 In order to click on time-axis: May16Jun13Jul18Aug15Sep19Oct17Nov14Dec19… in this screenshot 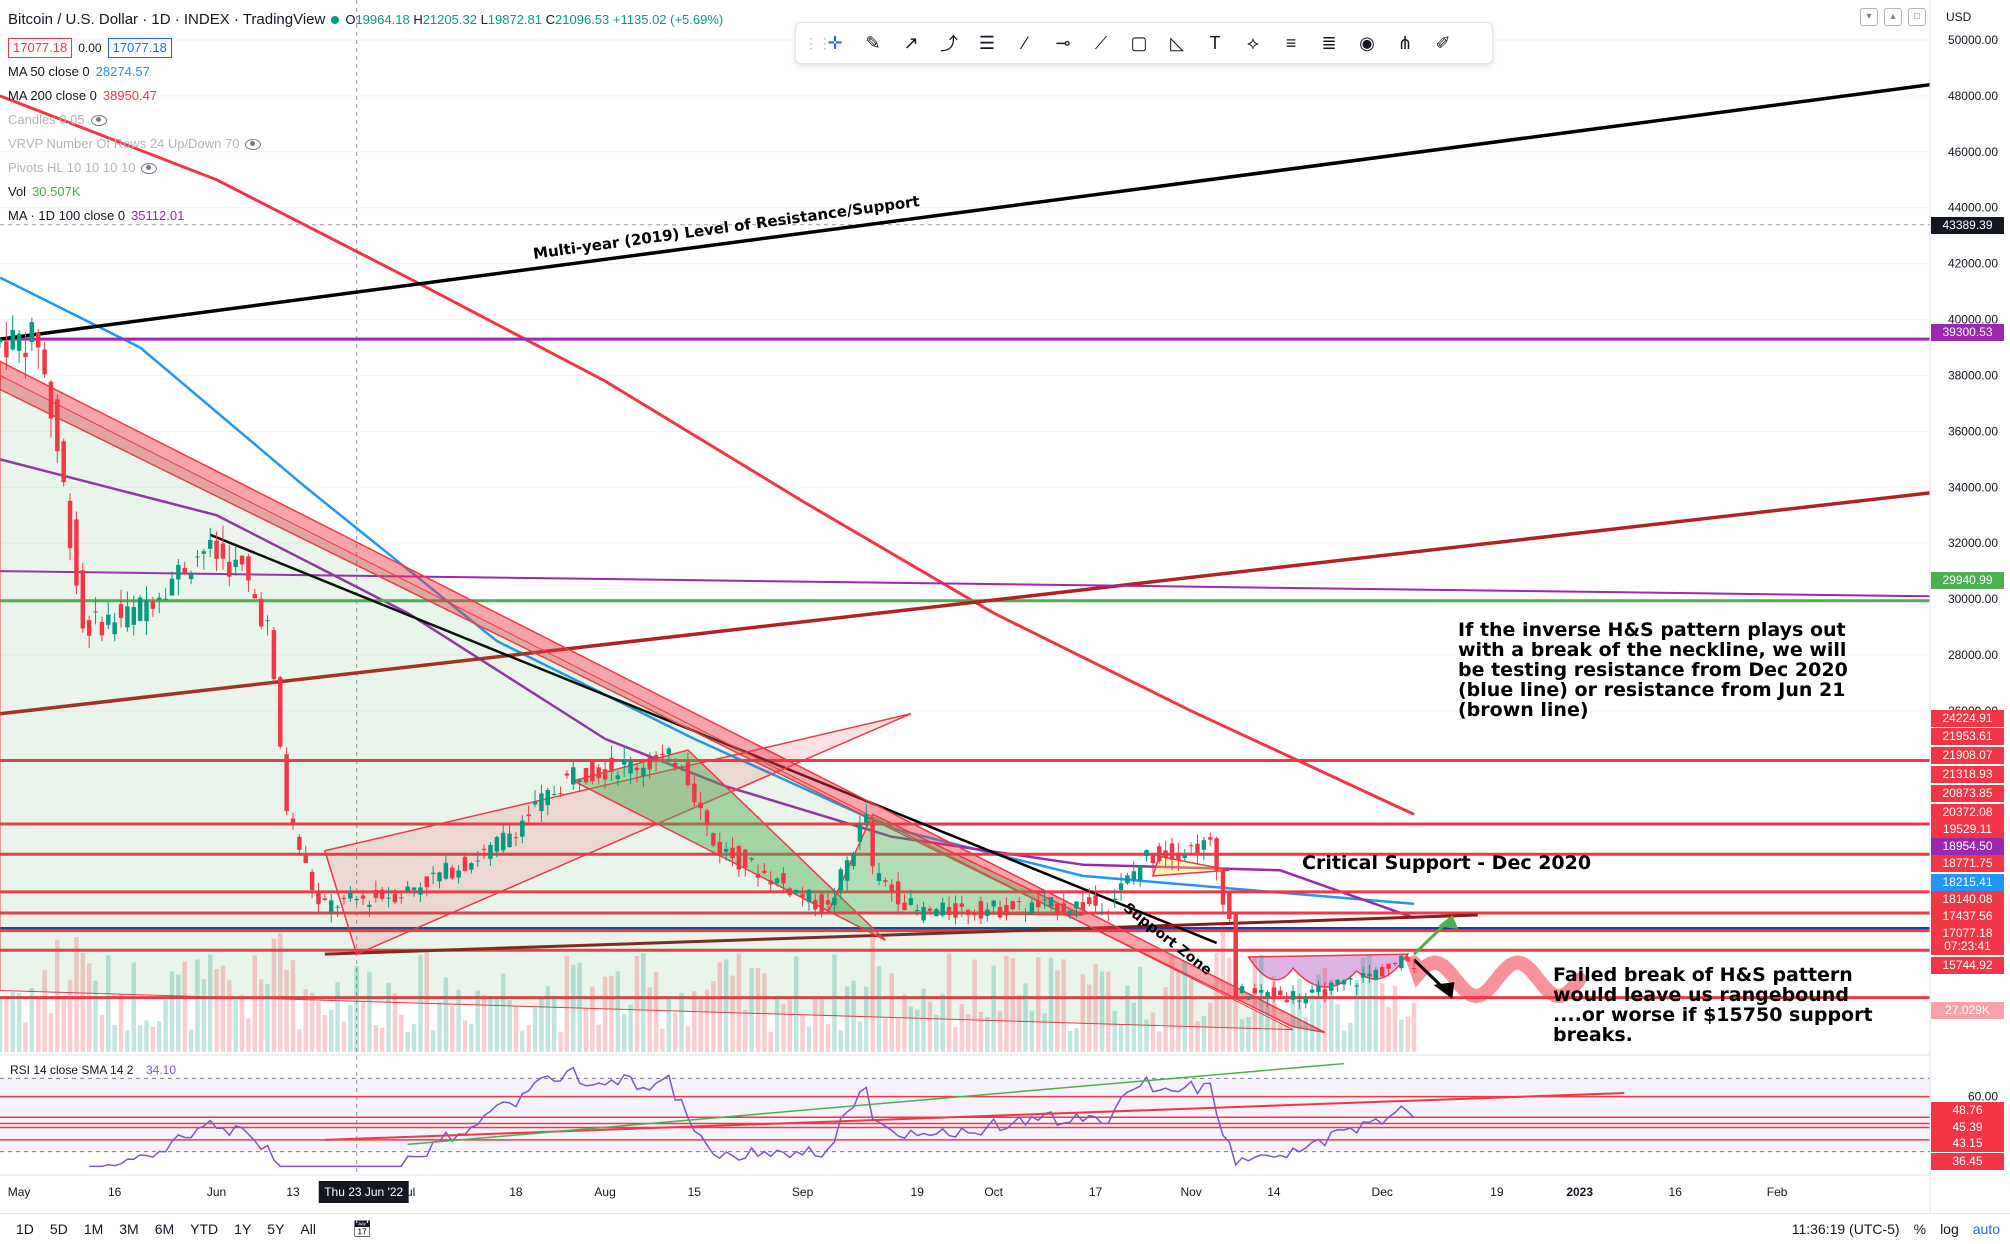, I will do `click(898, 1192)`.